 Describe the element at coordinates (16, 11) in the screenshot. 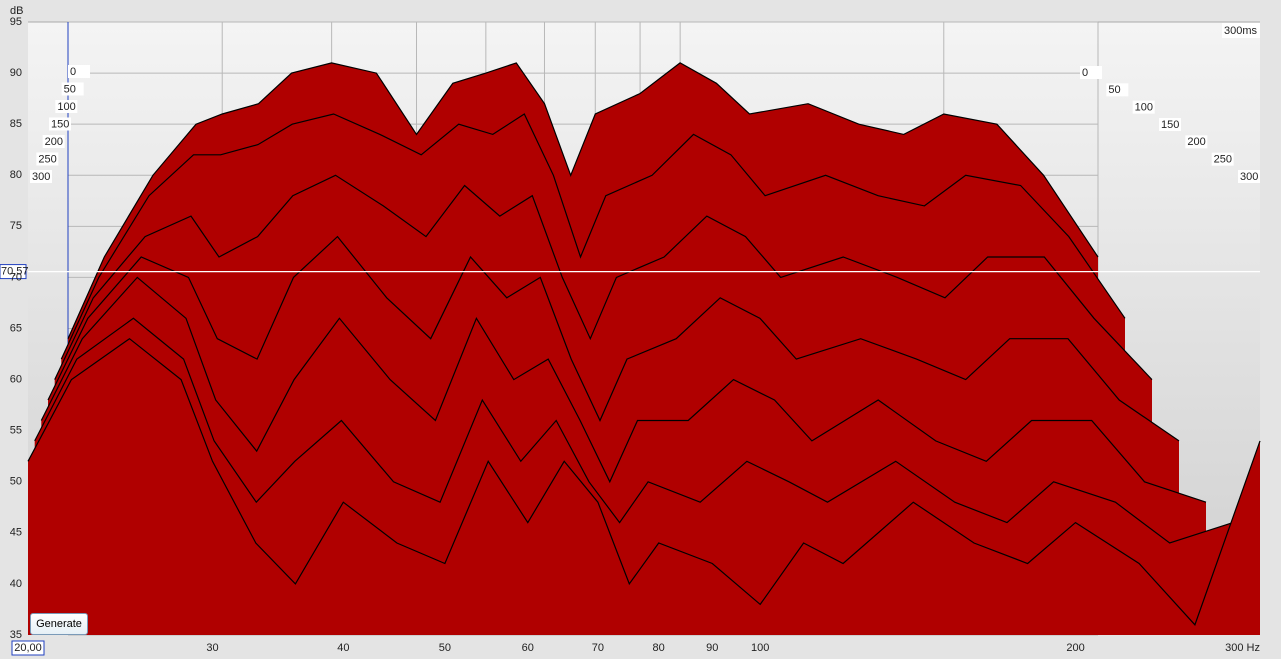

I see `y-axis-label: dB` at that location.